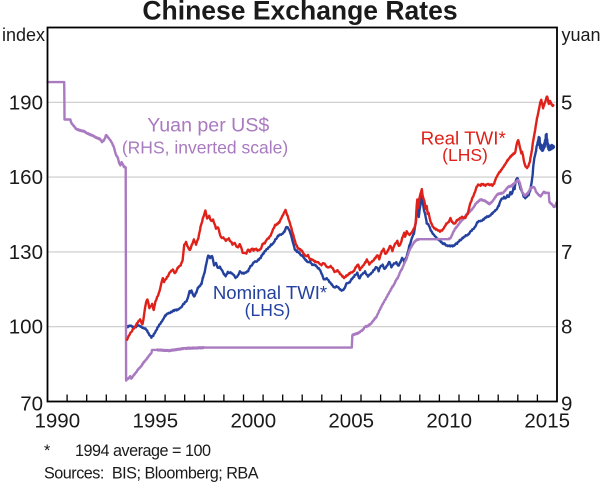 The height and width of the screenshot is (488, 600). I want to click on svg-text: 5, so click(566, 102).